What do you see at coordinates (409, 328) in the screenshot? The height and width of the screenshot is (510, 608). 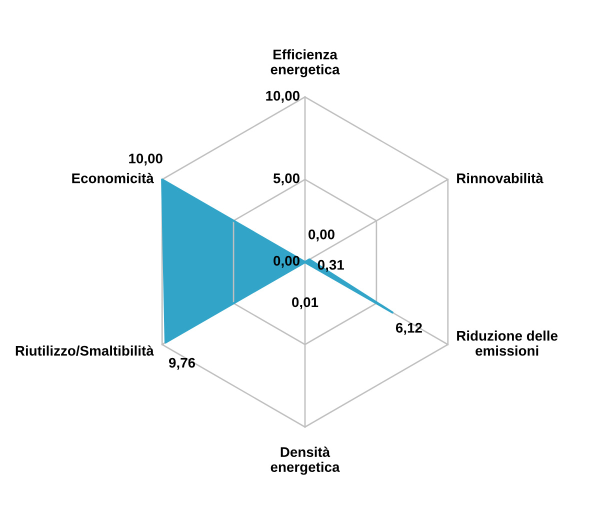 I see `data-label: 6,12` at bounding box center [409, 328].